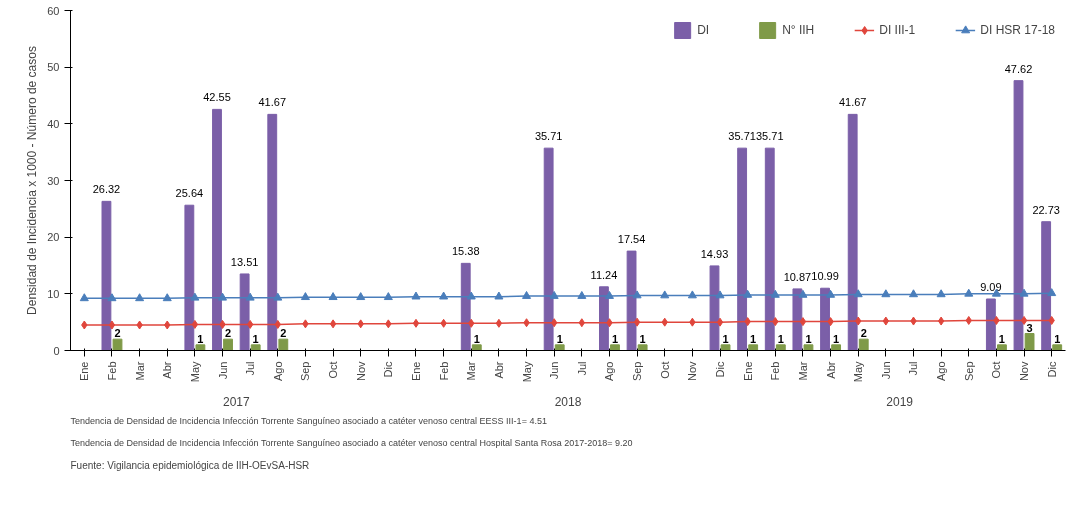  What do you see at coordinates (798, 30) in the screenshot?
I see `legend-label: N° IIH` at bounding box center [798, 30].